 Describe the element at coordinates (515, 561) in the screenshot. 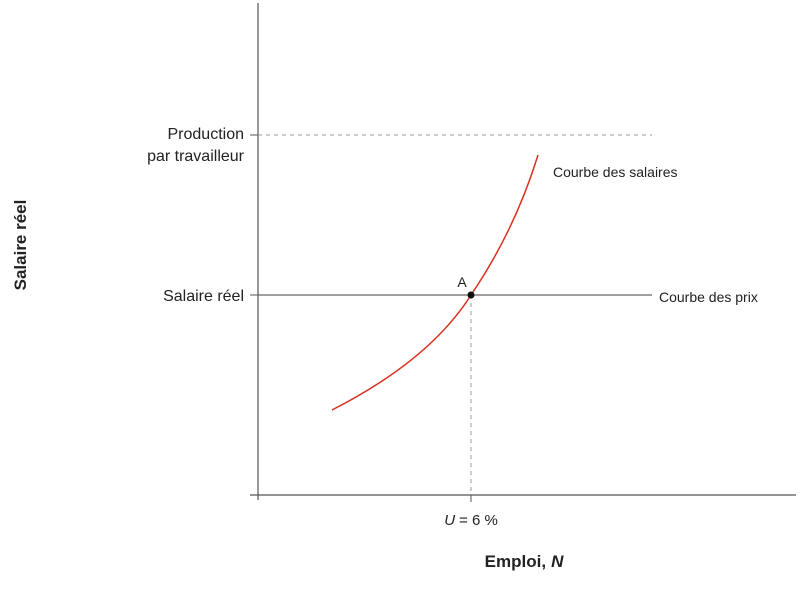

I see `x-axis-text: Emploi,` at that location.